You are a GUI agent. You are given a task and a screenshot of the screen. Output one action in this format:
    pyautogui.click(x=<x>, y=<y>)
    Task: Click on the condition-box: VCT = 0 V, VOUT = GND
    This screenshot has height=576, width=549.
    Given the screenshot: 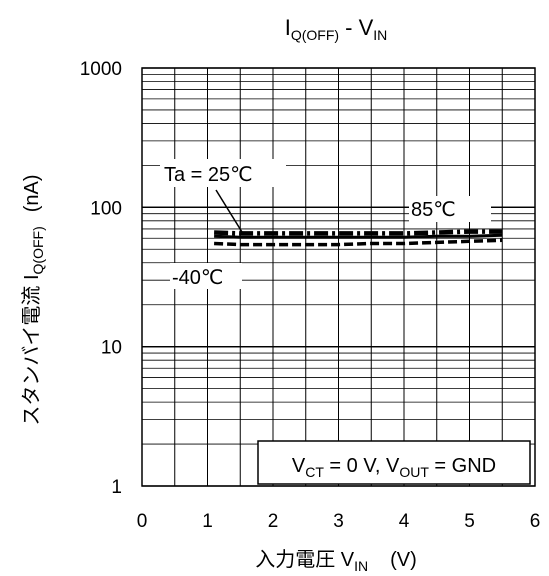 What is the action you would take?
    pyautogui.click(x=394, y=462)
    